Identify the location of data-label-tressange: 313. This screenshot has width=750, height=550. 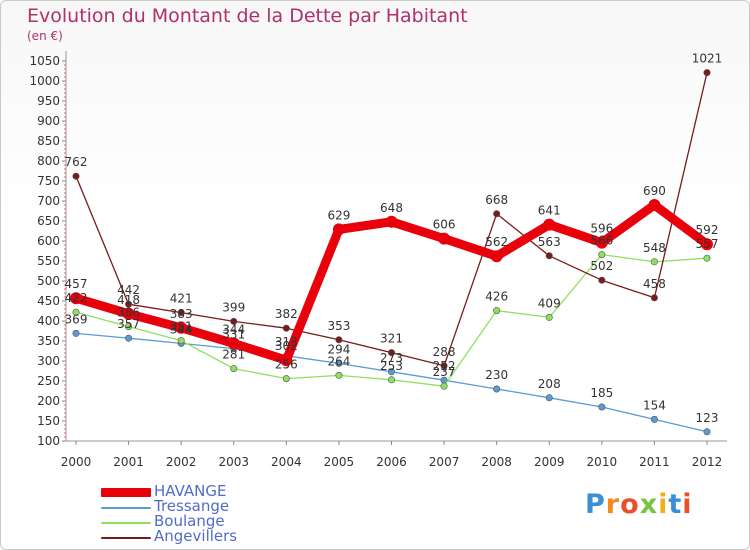
(286, 342).